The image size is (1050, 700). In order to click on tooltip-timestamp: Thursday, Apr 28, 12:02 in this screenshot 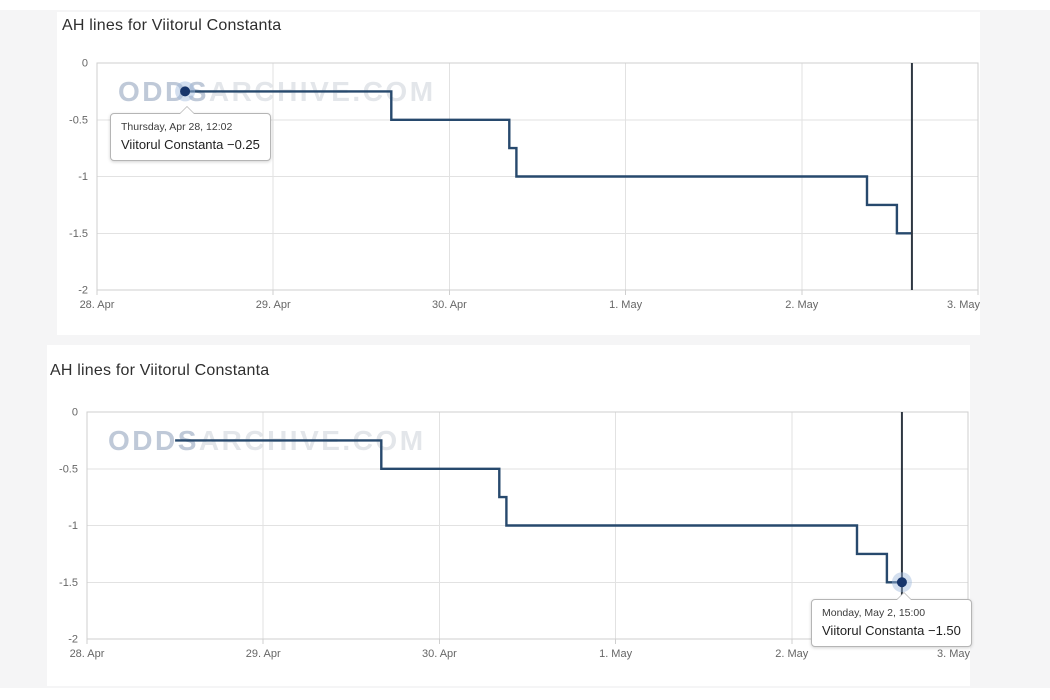, I will do `click(177, 127)`.